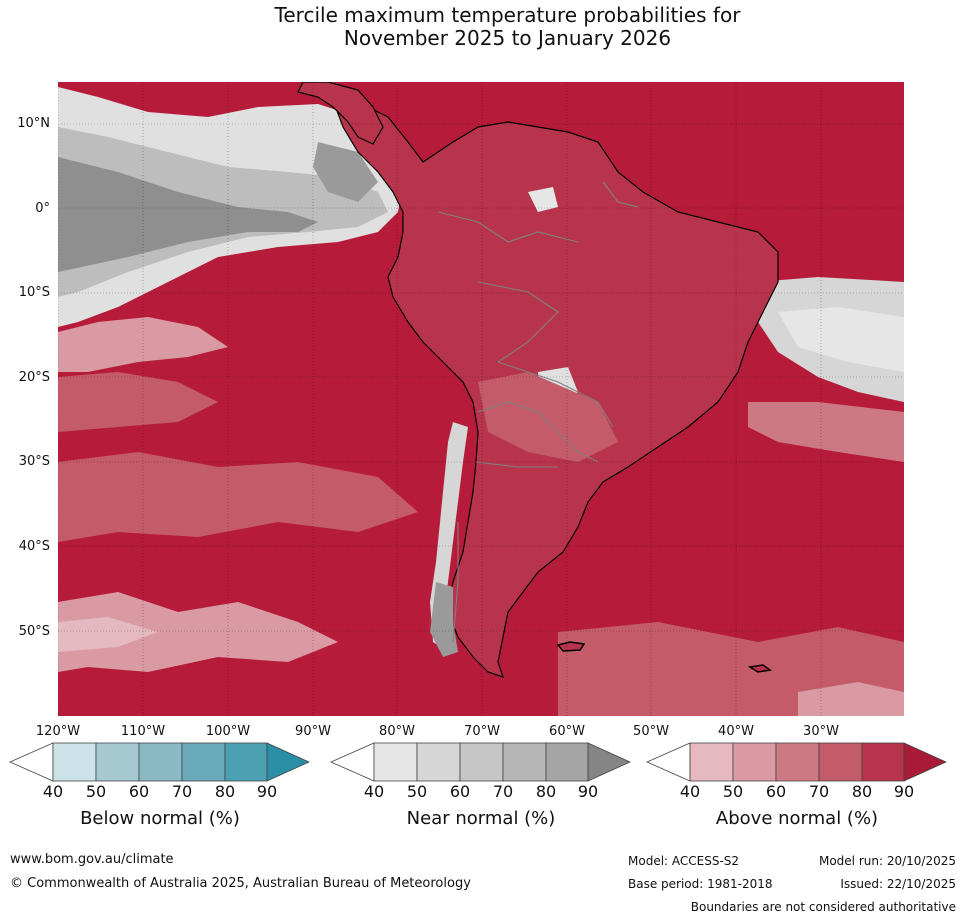  Describe the element at coordinates (851, 699) in the screenshot. I see `atlantic-south-pale` at that location.